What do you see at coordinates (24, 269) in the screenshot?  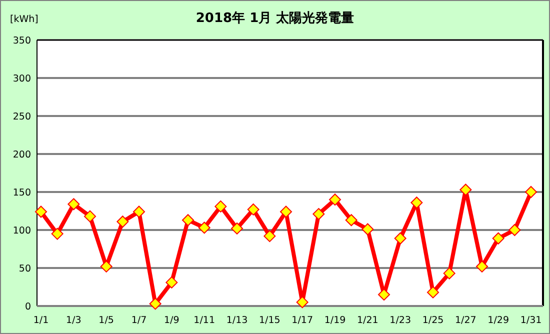 I see `y-tick-label: 50` at bounding box center [24, 269].